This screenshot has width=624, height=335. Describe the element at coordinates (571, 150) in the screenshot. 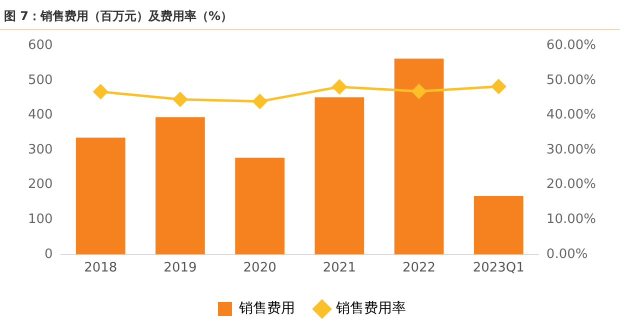

I see `y2-tick-label: 30.00%` at that location.